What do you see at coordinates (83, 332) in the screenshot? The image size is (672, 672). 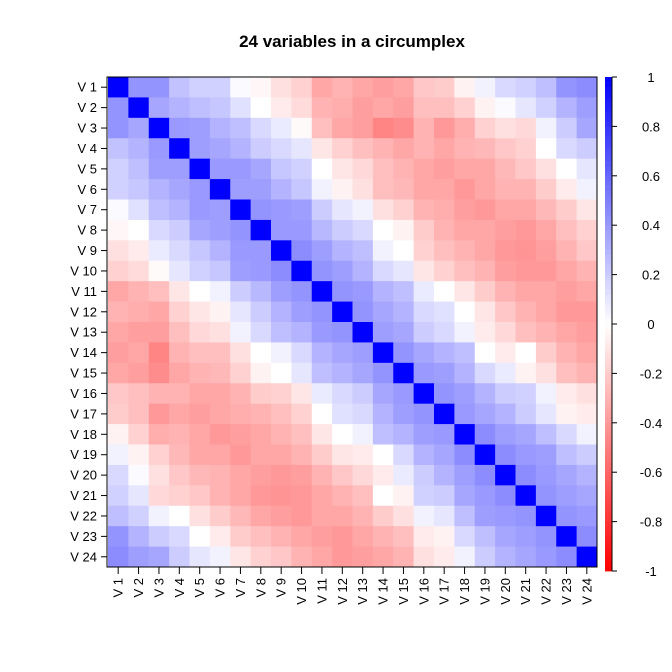 I see `y-tick-label: V 13` at bounding box center [83, 332].